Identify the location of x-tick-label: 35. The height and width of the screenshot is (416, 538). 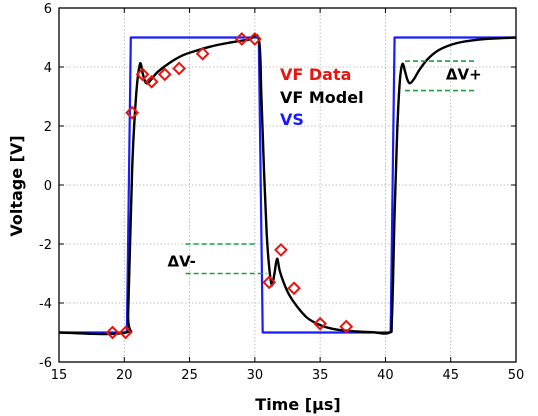
(320, 375).